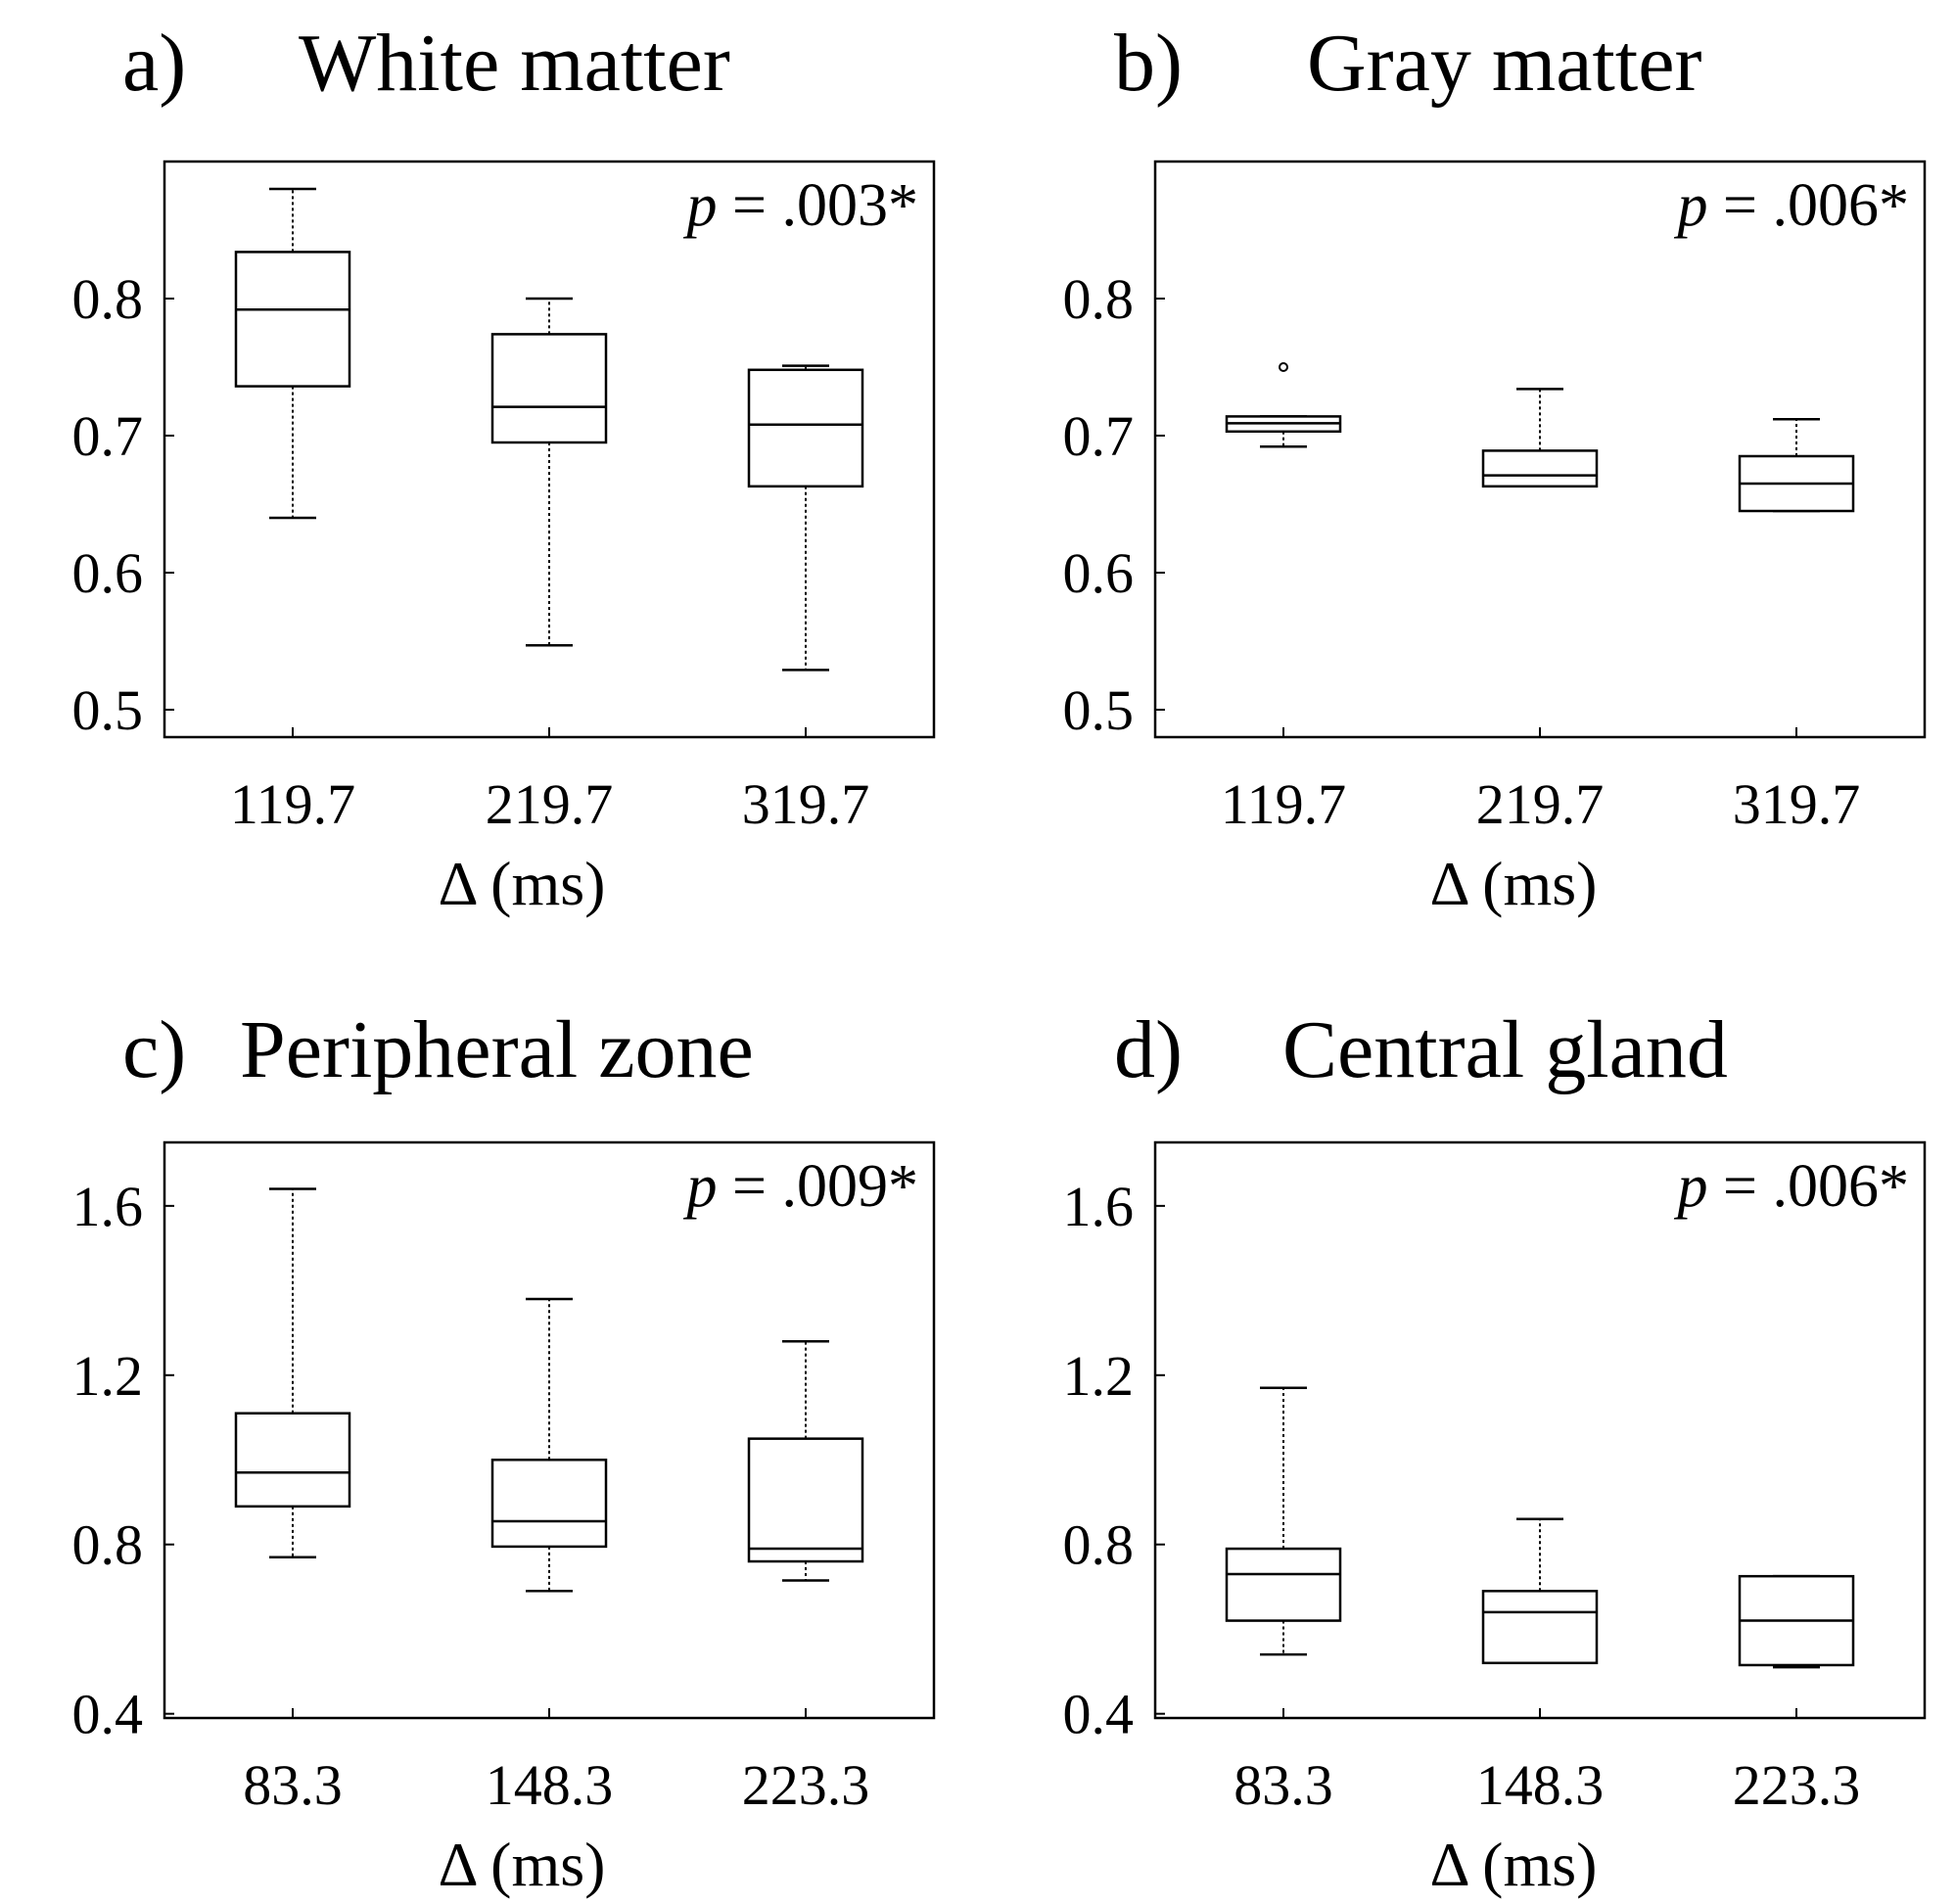 The image size is (1955, 1904). I want to click on outlier-point, so click(1283, 367).